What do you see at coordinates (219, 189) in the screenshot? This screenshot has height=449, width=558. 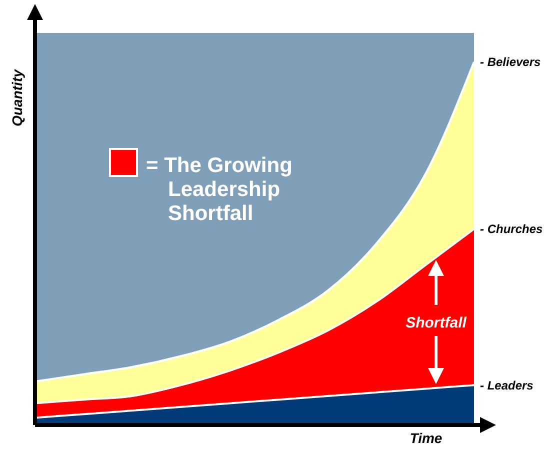 I see `annotation: = The Growing Leadership Shortfall` at bounding box center [219, 189].